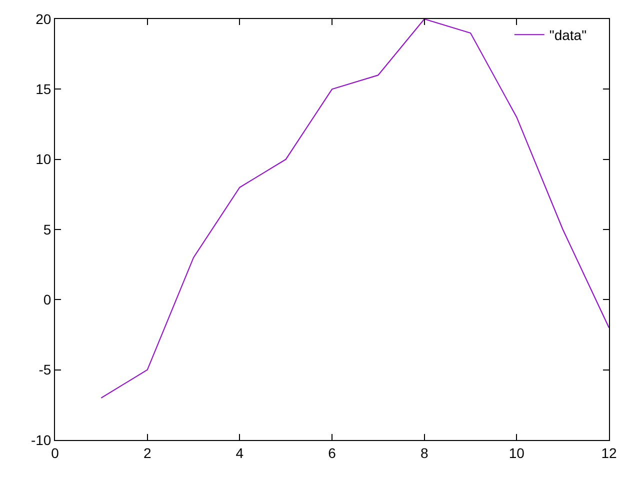 This screenshot has height=480, width=640. I want to click on x-tick-label: 10, so click(516, 452).